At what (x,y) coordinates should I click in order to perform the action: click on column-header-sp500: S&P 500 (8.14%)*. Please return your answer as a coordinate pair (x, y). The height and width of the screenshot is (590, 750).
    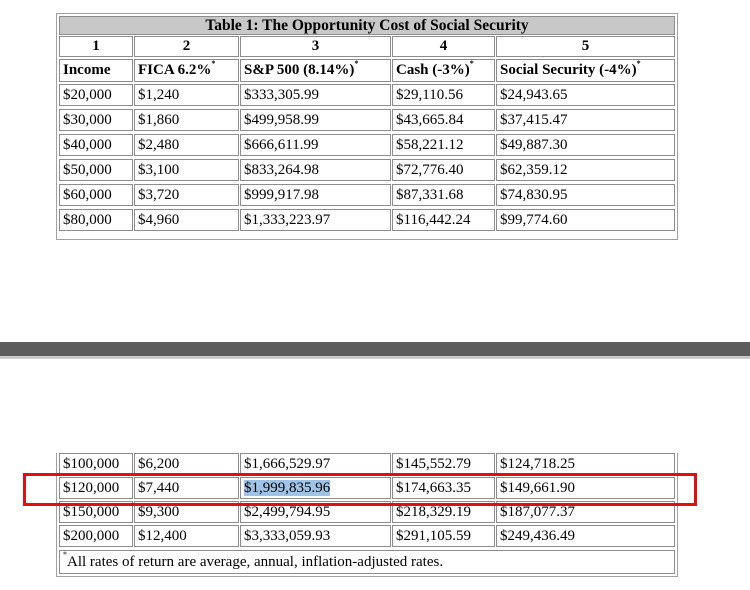
    Looking at the image, I should click on (315, 70).